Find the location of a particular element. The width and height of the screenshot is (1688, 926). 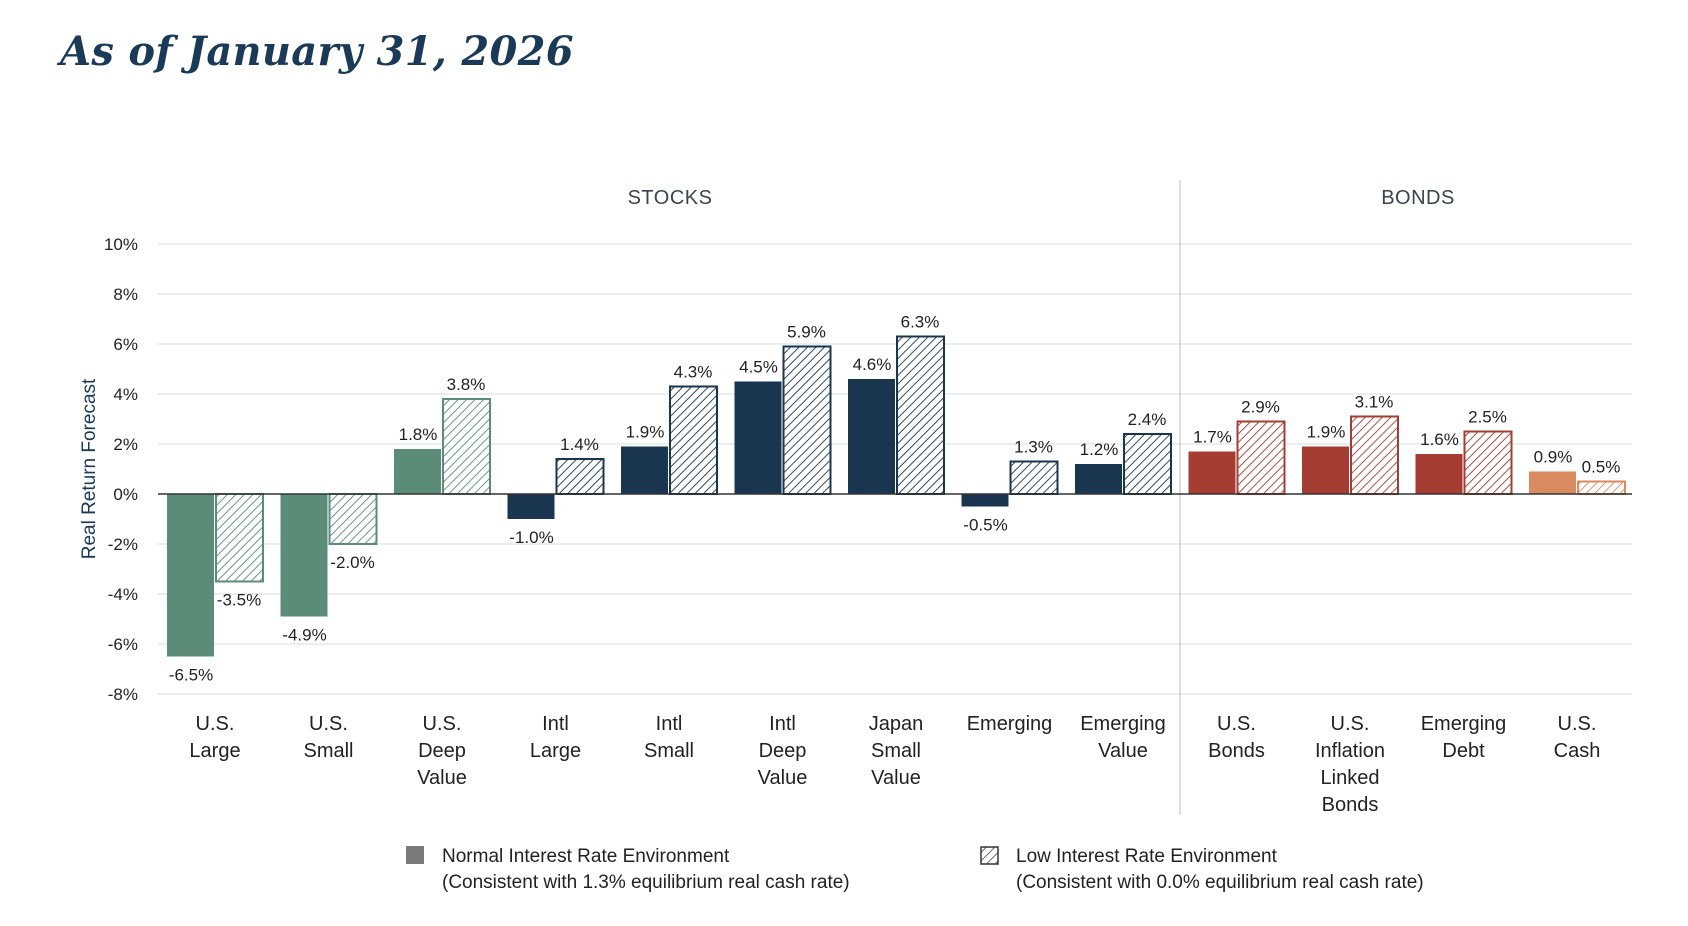

category-label: Cash is located at coordinates (1577, 751).